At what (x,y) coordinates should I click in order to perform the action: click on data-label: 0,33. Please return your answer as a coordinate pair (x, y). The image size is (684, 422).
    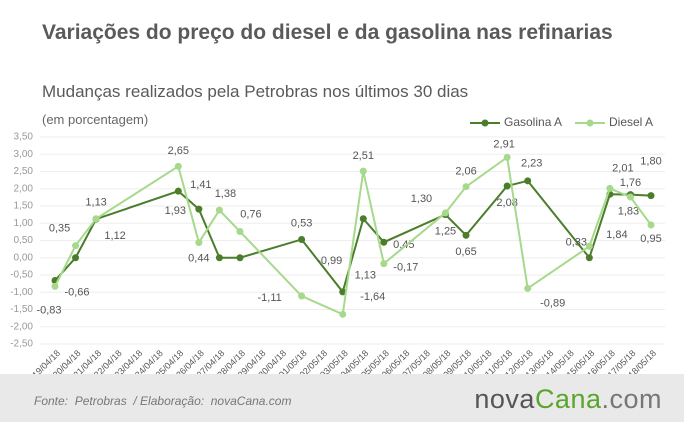
    Looking at the image, I should click on (576, 242).